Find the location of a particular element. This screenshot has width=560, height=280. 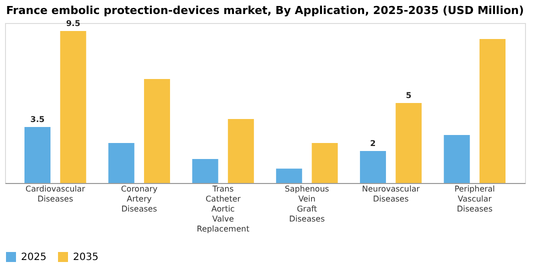

x-tick-label: Coronary Artery Diseases is located at coordinates (139, 199).